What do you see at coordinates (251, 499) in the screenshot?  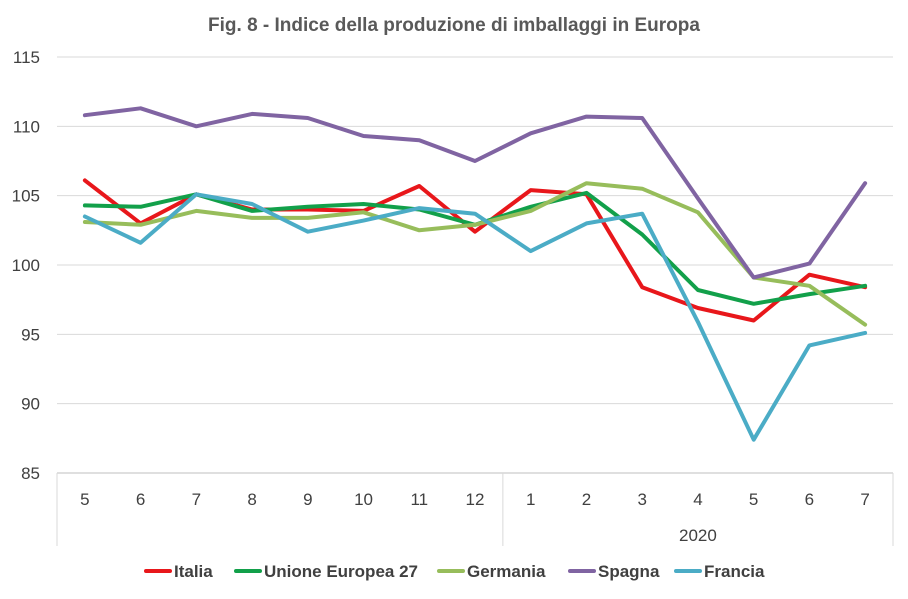 I see `x-tick-label: 8` at bounding box center [251, 499].